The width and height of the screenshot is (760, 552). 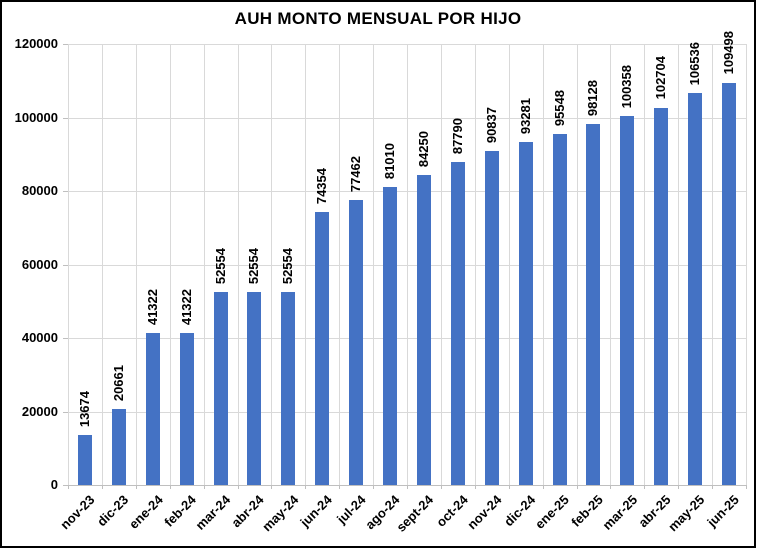 I want to click on y-axis-tick-label: 0, so click(x=54, y=484).